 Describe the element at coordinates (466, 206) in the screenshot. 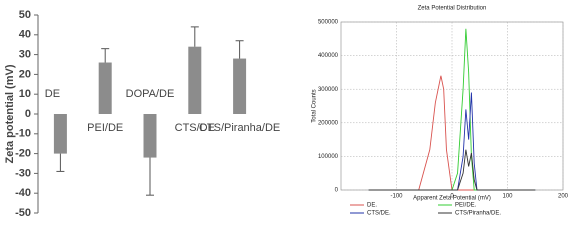

I see `legend-label: PEI/DE.` at that location.